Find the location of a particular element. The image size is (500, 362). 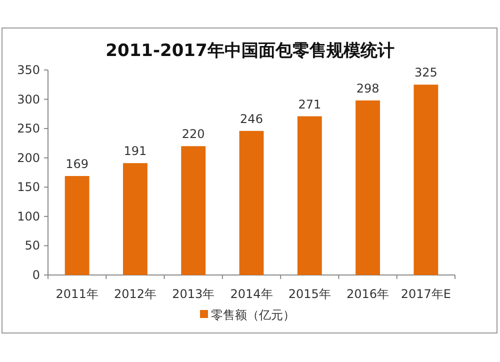

y-tick-label: 50 is located at coordinates (32, 245).